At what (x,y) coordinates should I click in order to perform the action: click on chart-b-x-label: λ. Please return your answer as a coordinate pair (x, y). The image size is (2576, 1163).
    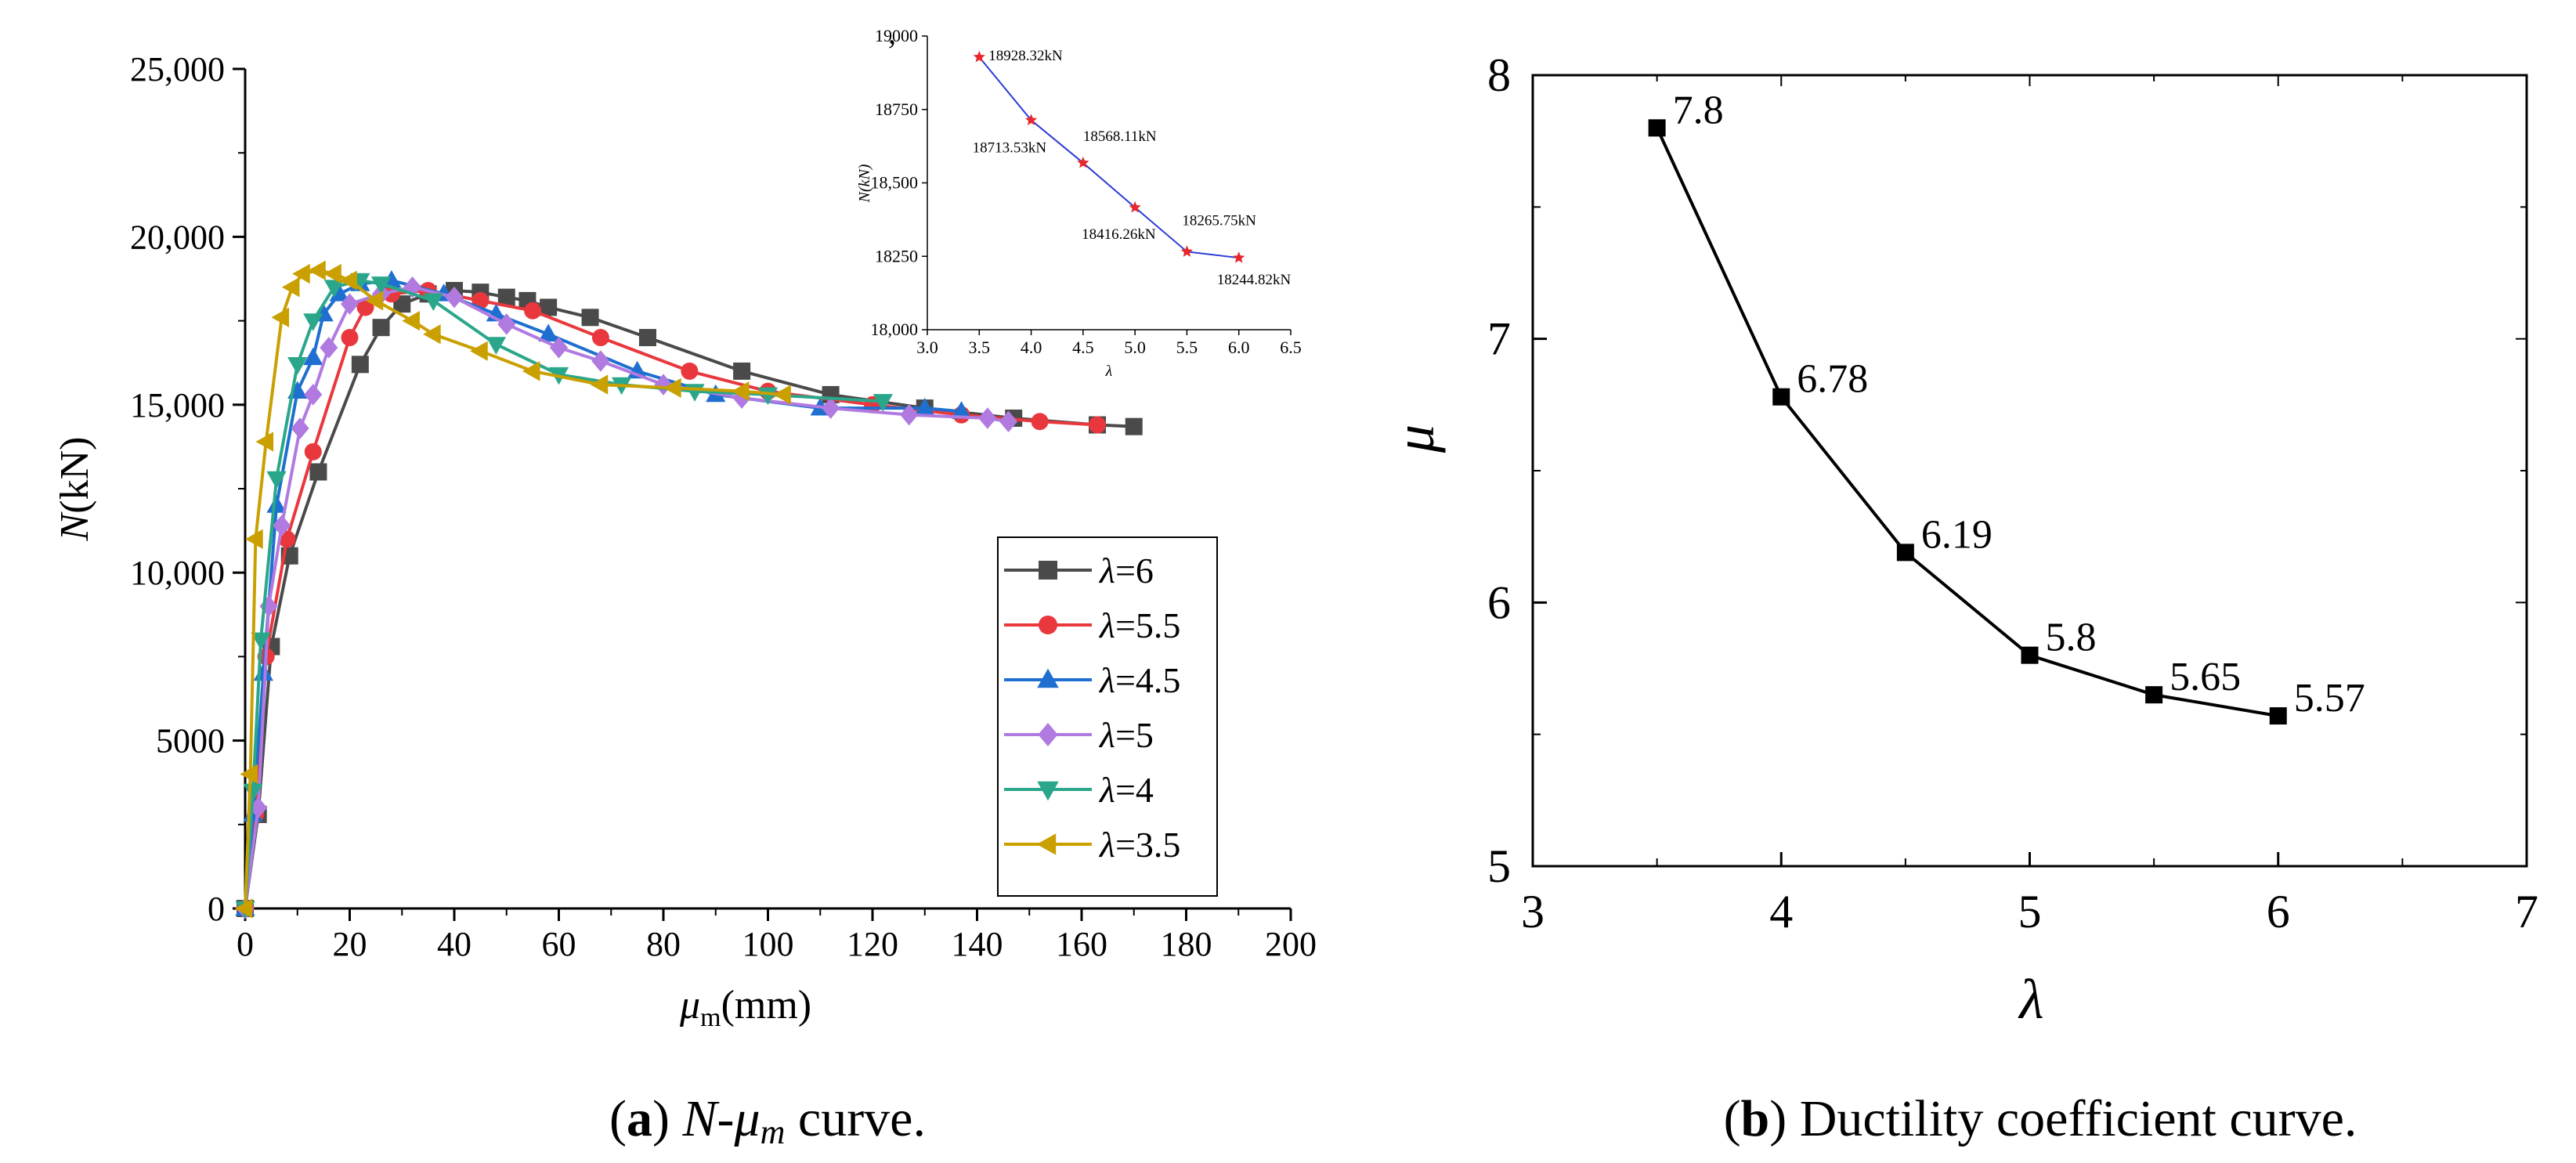
    Looking at the image, I should click on (2030, 999).